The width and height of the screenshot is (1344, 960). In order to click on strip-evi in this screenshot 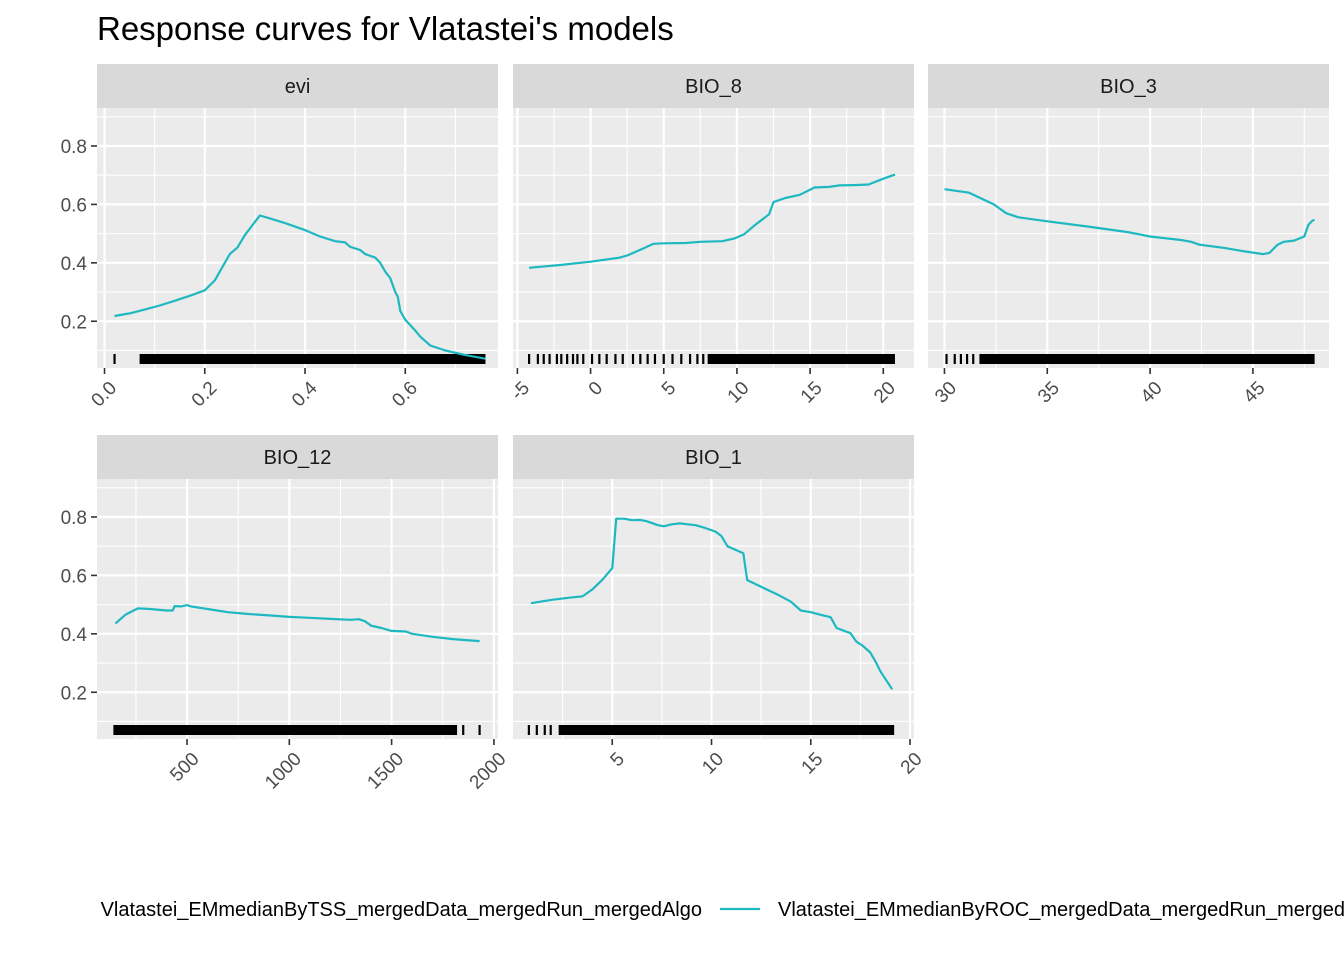, I will do `click(297, 86)`.